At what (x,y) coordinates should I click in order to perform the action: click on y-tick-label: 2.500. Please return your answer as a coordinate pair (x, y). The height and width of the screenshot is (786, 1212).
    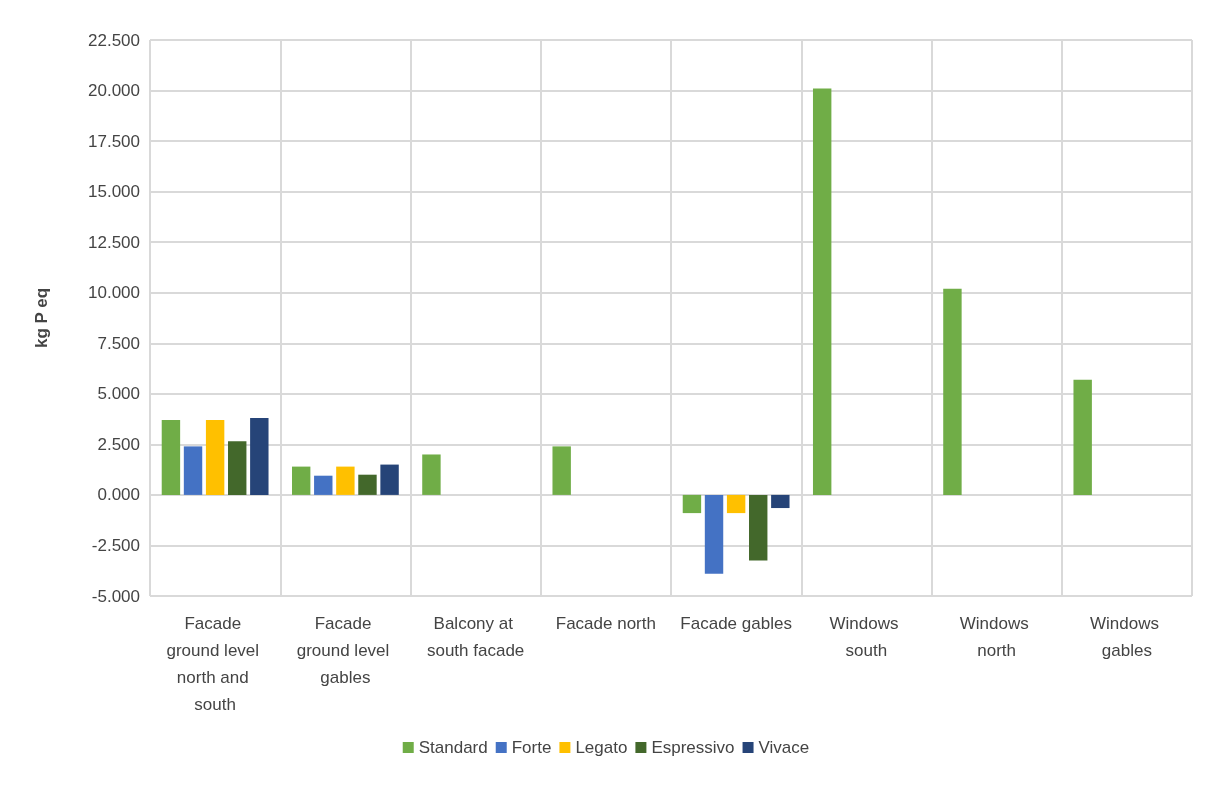
    Looking at the image, I should click on (118, 444).